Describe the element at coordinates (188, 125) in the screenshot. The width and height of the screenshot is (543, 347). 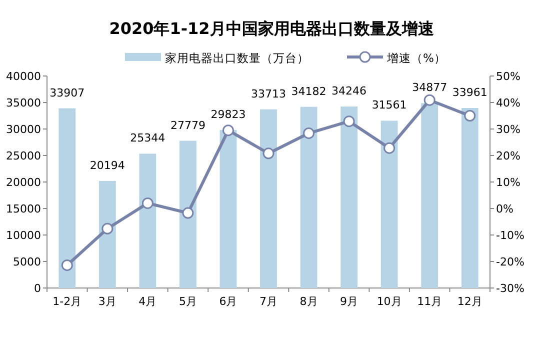
I see `data-label: 27779` at that location.